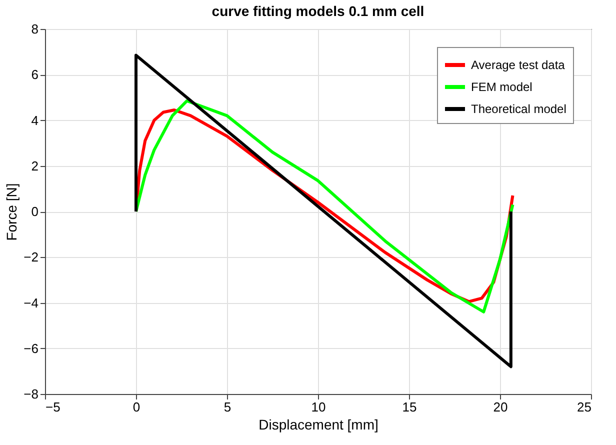 The width and height of the screenshot is (616, 445). What do you see at coordinates (31, 302) in the screenshot?
I see `y-tick-label: −4` at bounding box center [31, 302].